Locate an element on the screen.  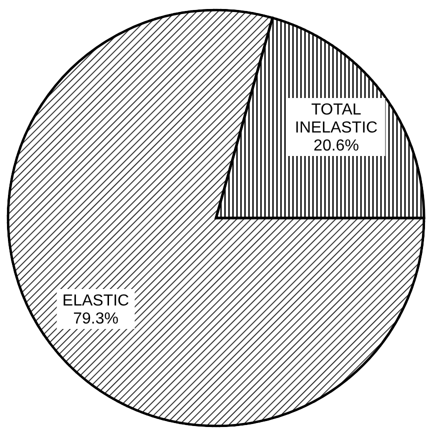
data-label: 20.6% is located at coordinates (336, 145).